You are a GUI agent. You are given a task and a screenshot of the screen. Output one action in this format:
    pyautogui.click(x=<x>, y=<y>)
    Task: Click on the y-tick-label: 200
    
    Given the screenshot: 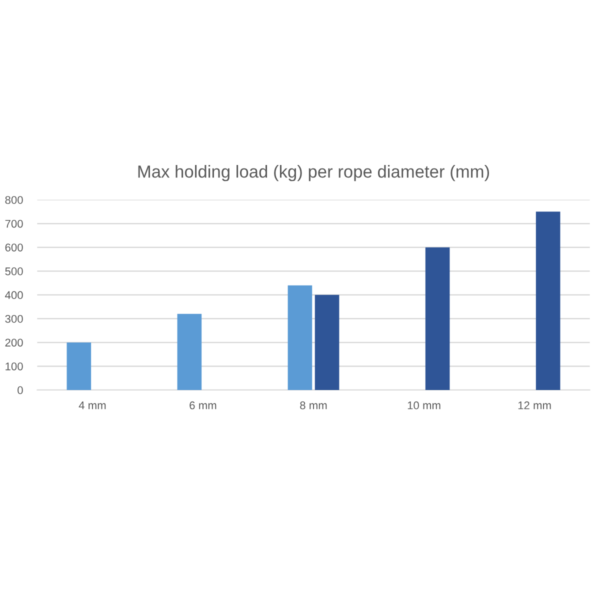 What is the action you would take?
    pyautogui.click(x=14, y=342)
    